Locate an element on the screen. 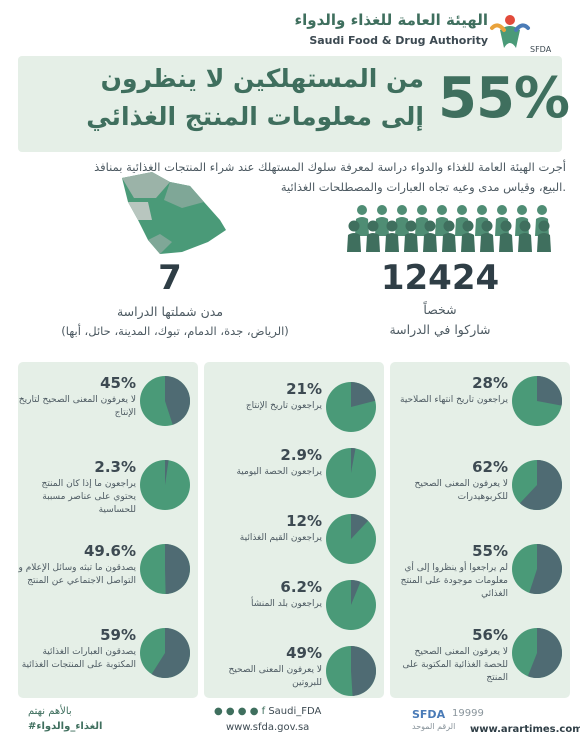 The image size is (580, 742). stat-description: يراجعون الحصة اليومية is located at coordinates (279, 472).